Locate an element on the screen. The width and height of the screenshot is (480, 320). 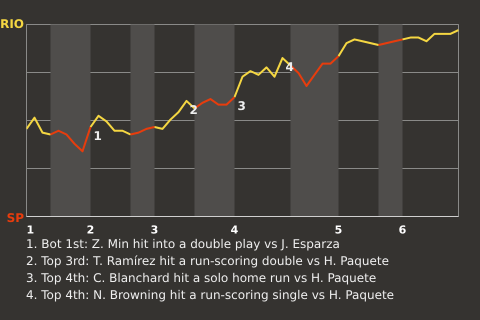
x-tick-label: 1 is located at coordinates (30, 230).